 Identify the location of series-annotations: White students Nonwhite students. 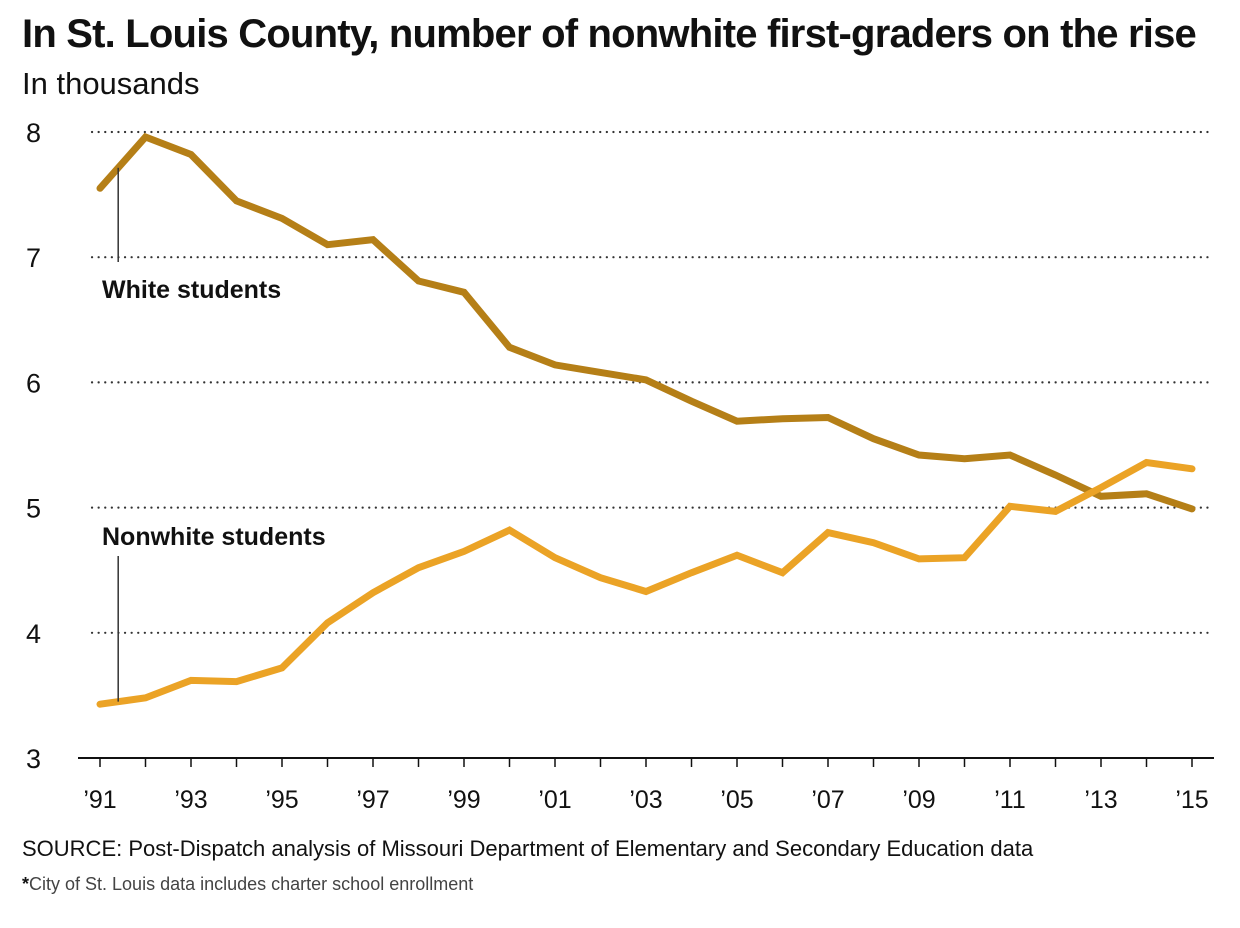
(214, 434).